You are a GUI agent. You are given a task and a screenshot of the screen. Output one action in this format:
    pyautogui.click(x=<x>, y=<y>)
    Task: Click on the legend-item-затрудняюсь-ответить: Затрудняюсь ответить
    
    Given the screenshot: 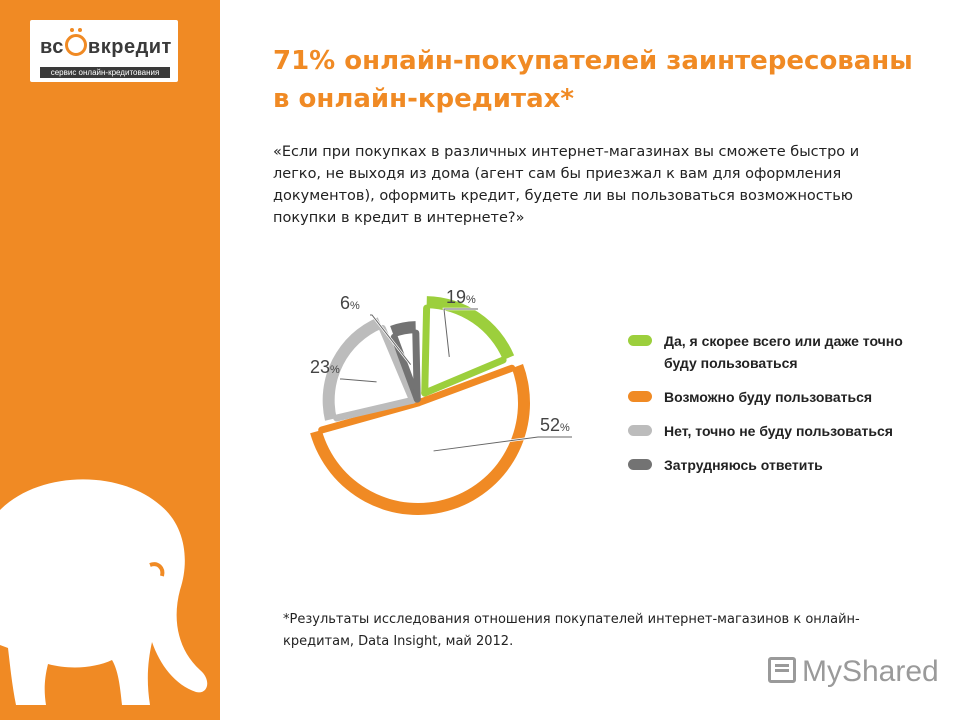 What is the action you would take?
    pyautogui.click(x=778, y=465)
    